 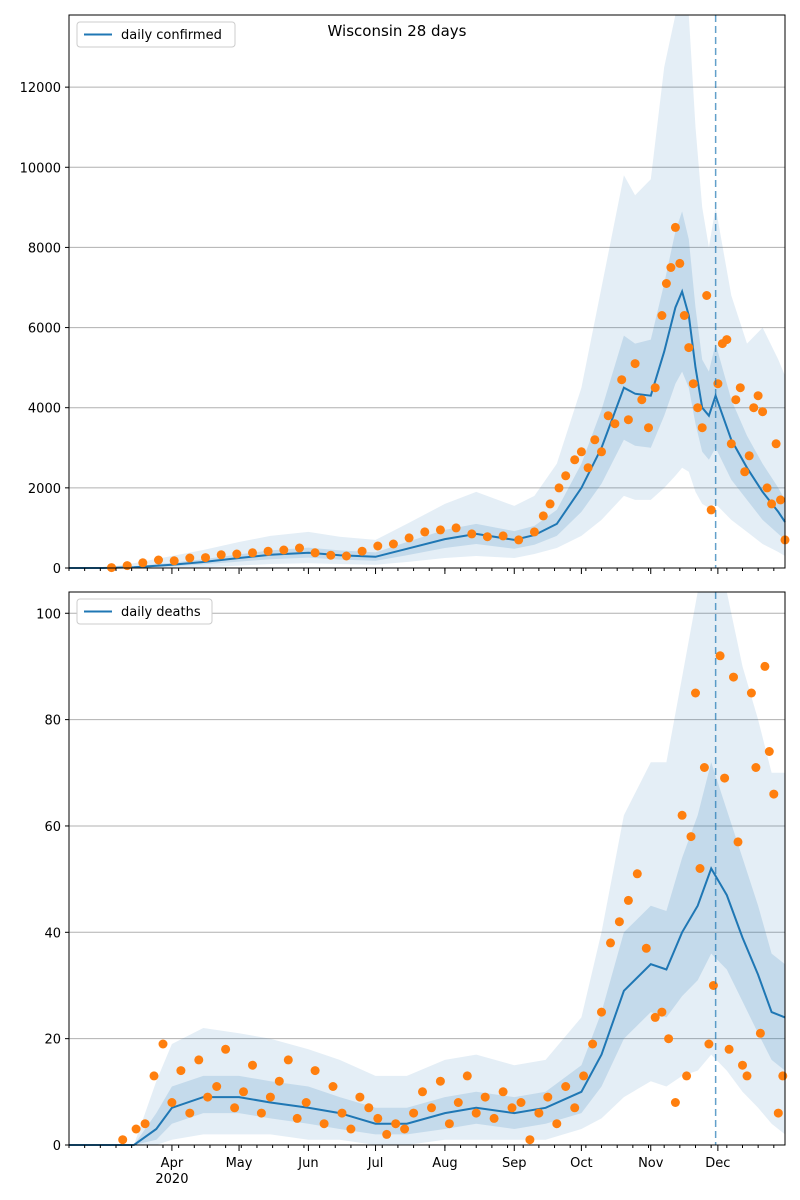 I want to click on x-tick-label: Jul, so click(x=375, y=1163).